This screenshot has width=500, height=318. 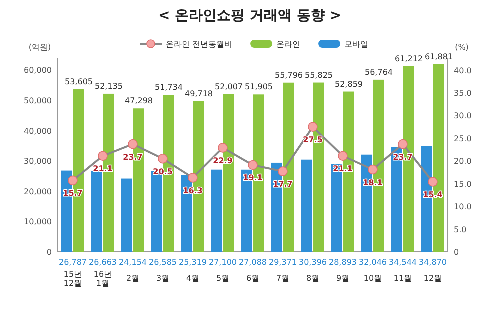 I want to click on data-label: 55,825, so click(x=319, y=75).